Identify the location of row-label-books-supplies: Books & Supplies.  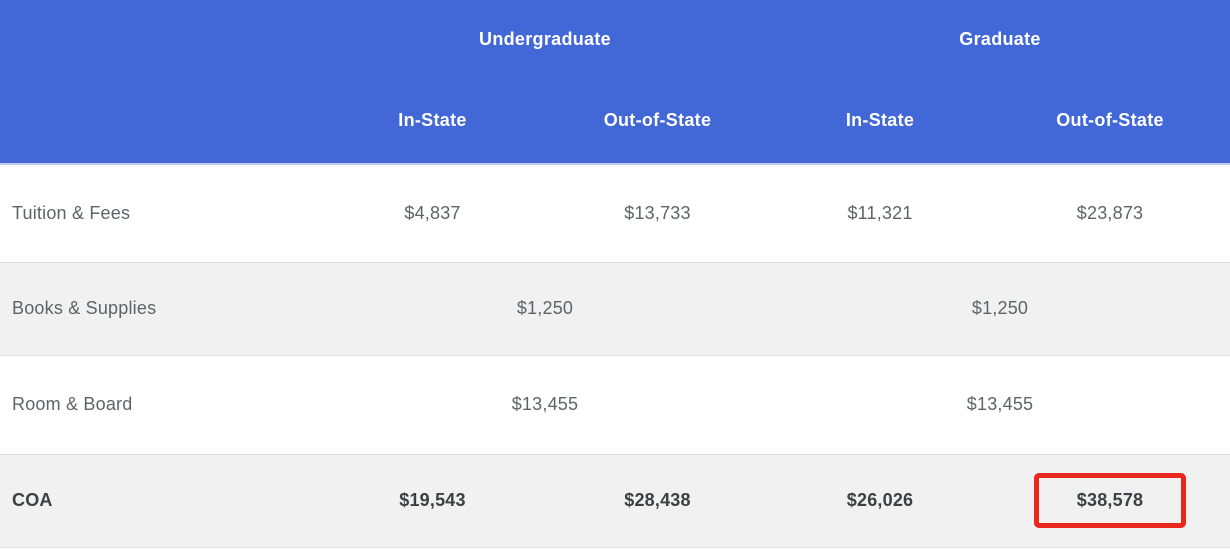
(160, 308).